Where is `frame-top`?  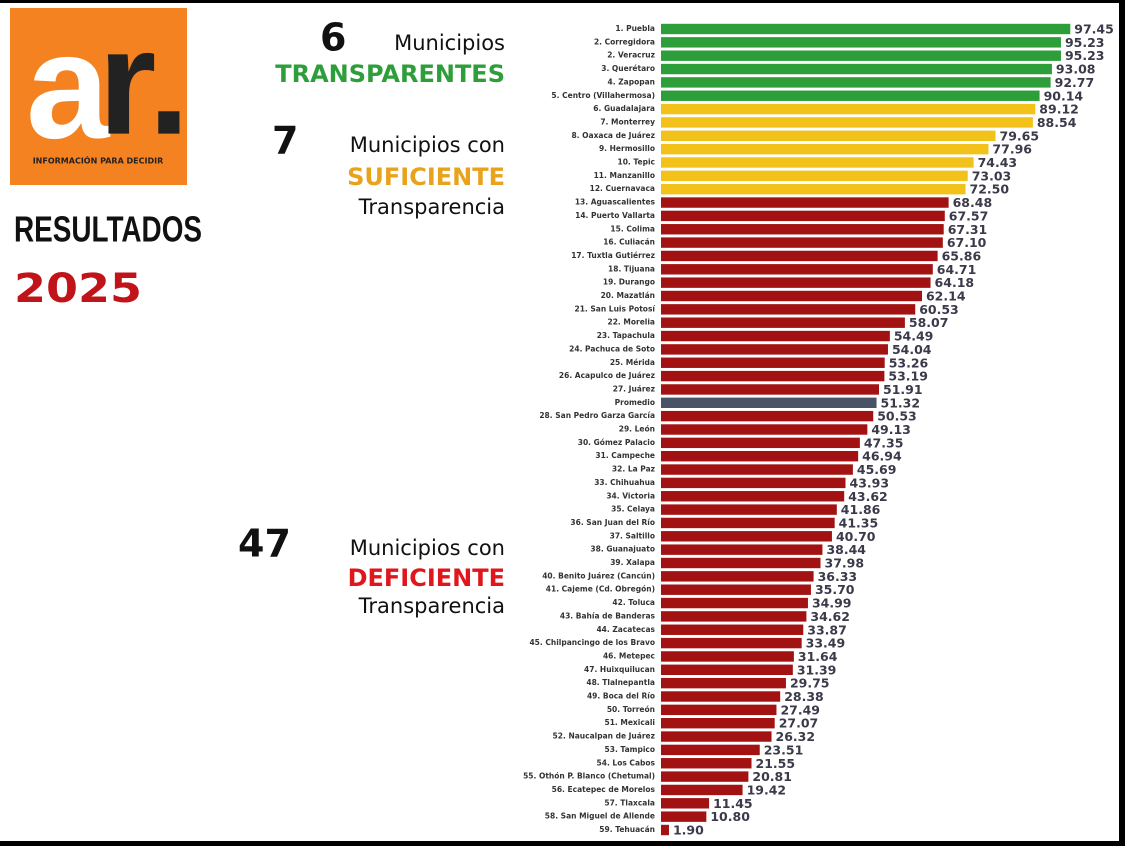
frame-top is located at coordinates (562, 1).